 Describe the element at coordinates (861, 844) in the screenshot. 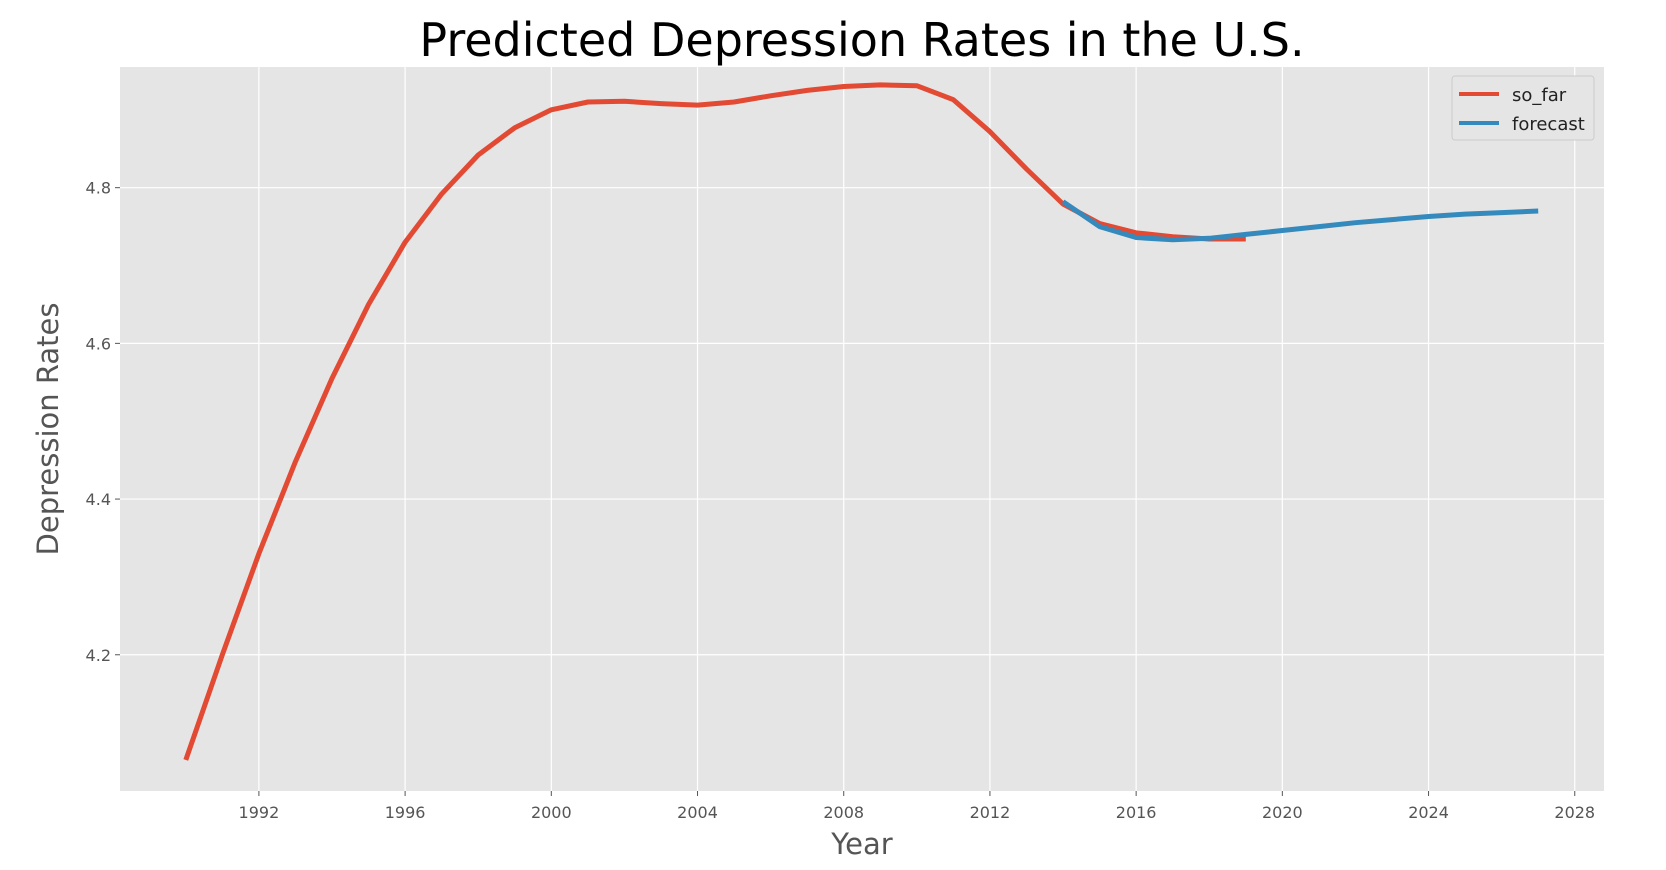

I see `x-axis-title: Year` at that location.